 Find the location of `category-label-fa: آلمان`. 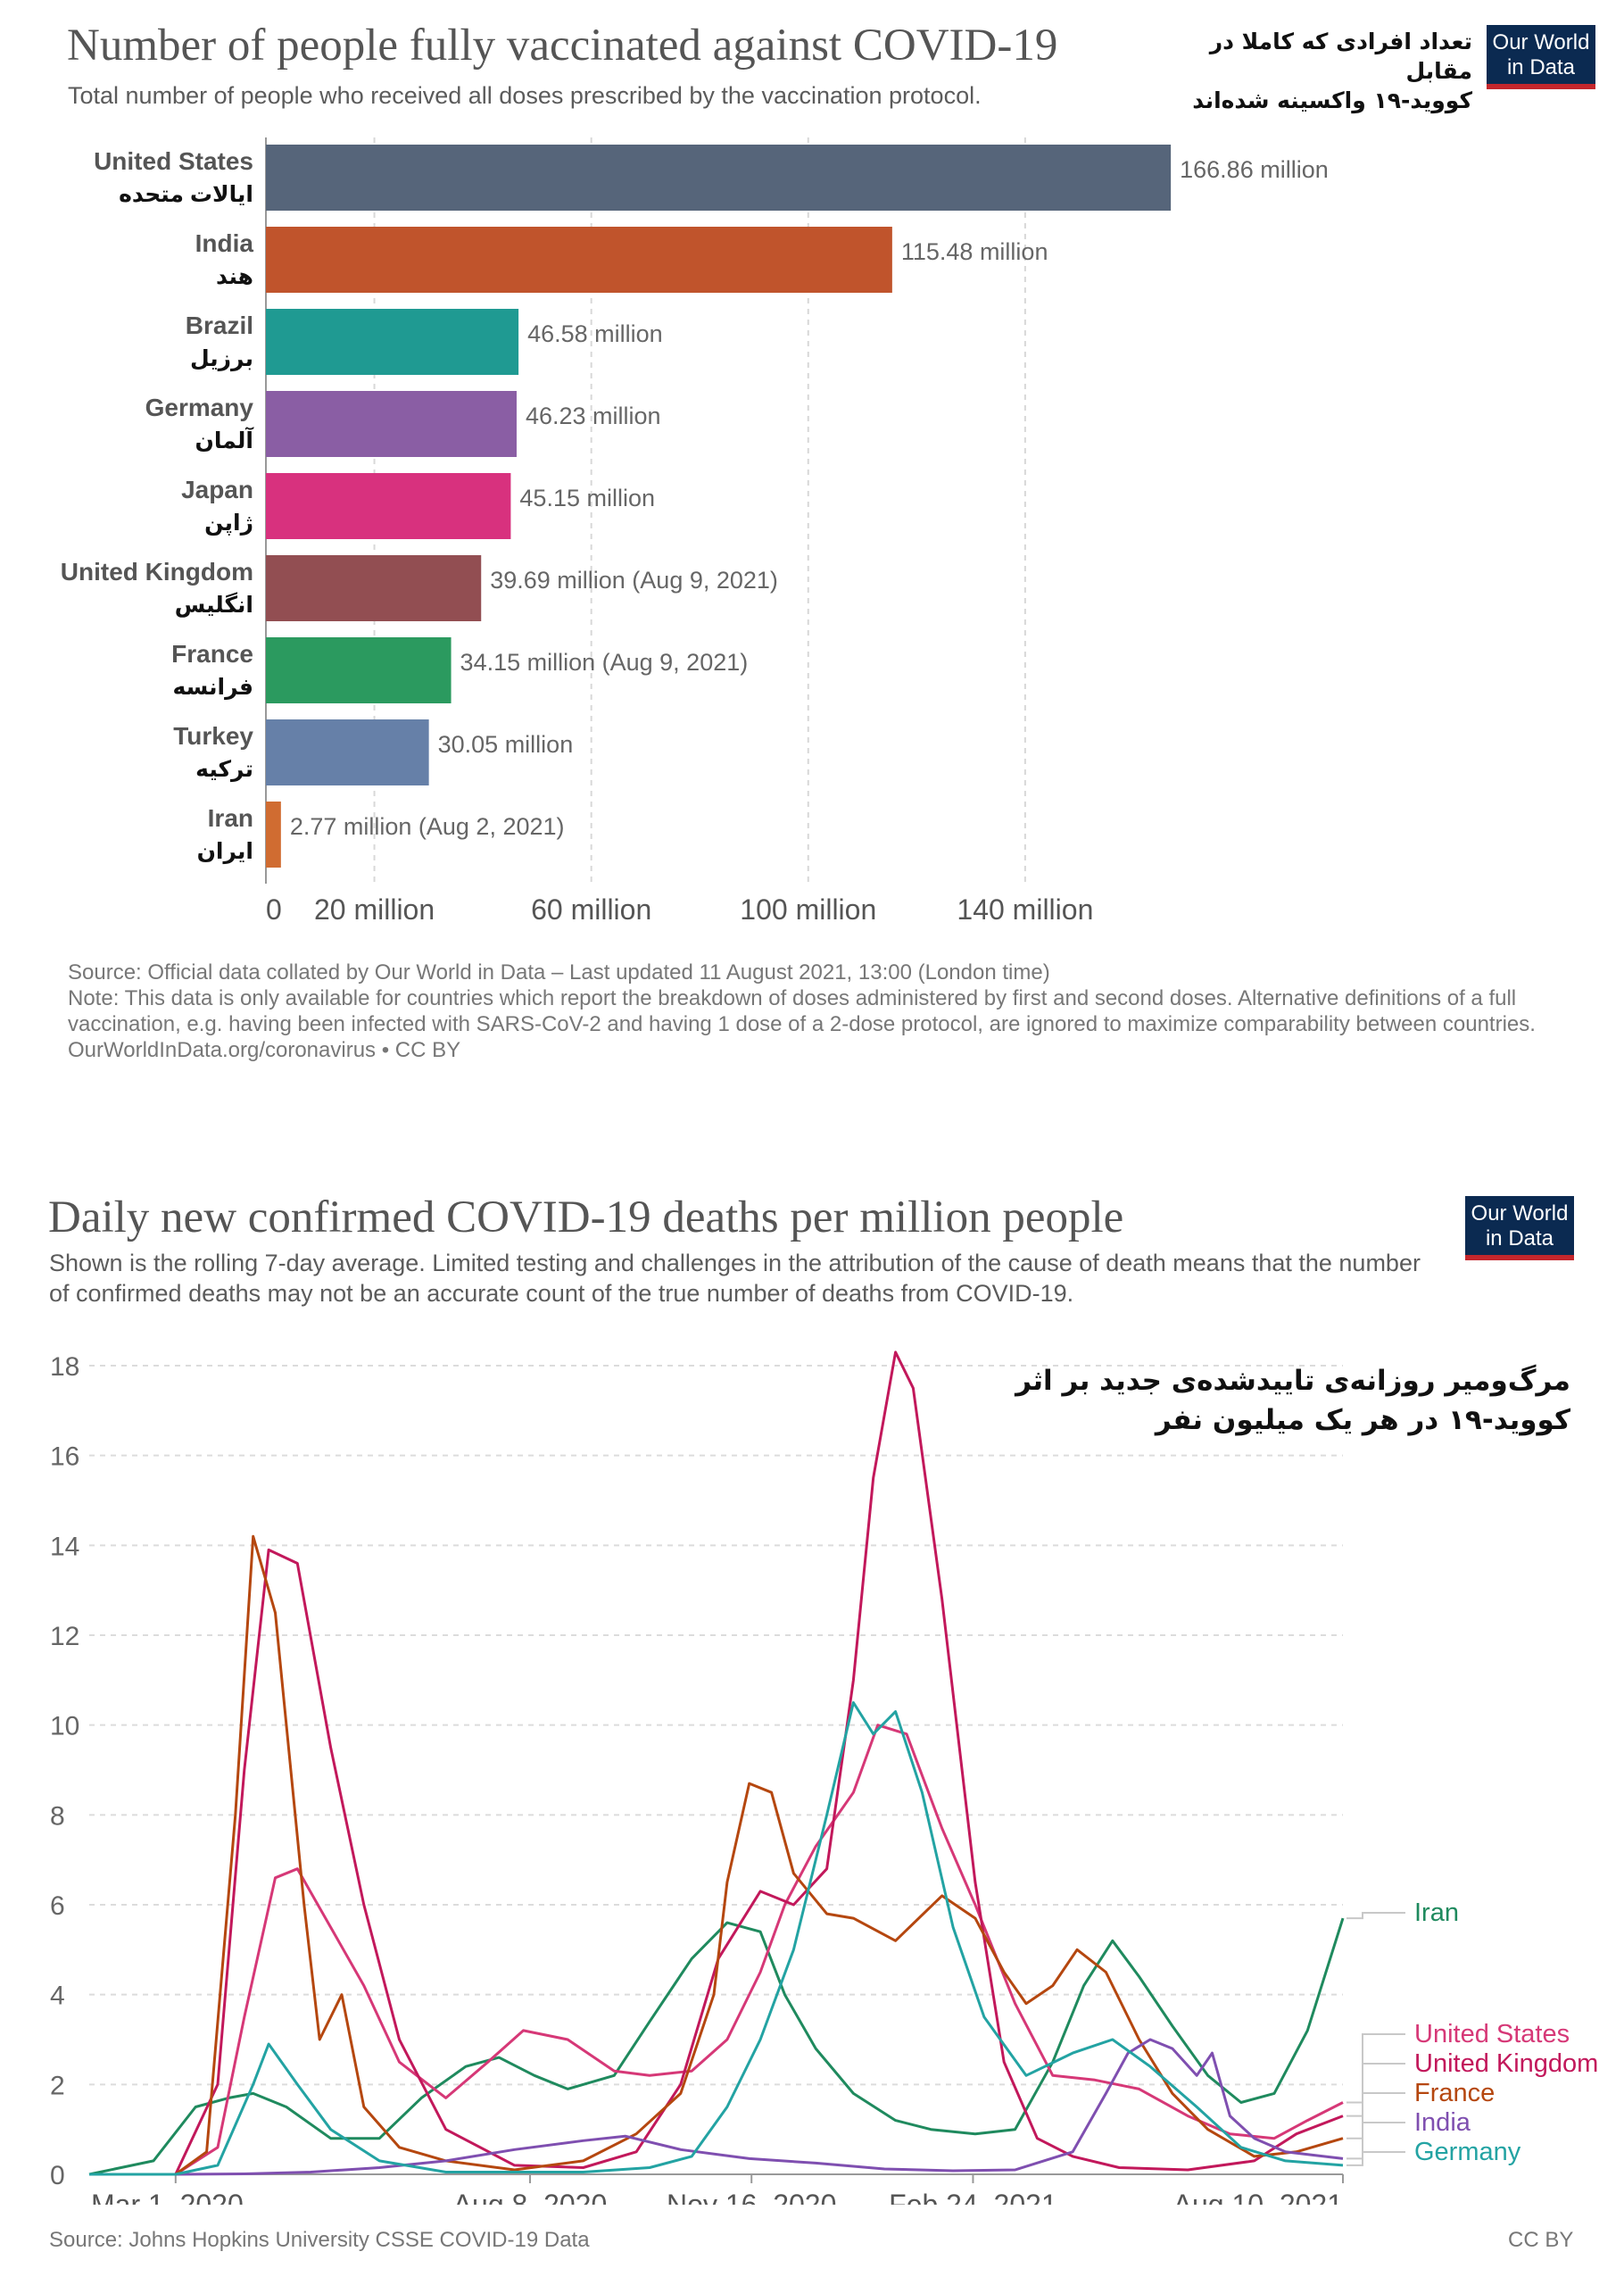

category-label-fa: آلمان is located at coordinates (225, 440).